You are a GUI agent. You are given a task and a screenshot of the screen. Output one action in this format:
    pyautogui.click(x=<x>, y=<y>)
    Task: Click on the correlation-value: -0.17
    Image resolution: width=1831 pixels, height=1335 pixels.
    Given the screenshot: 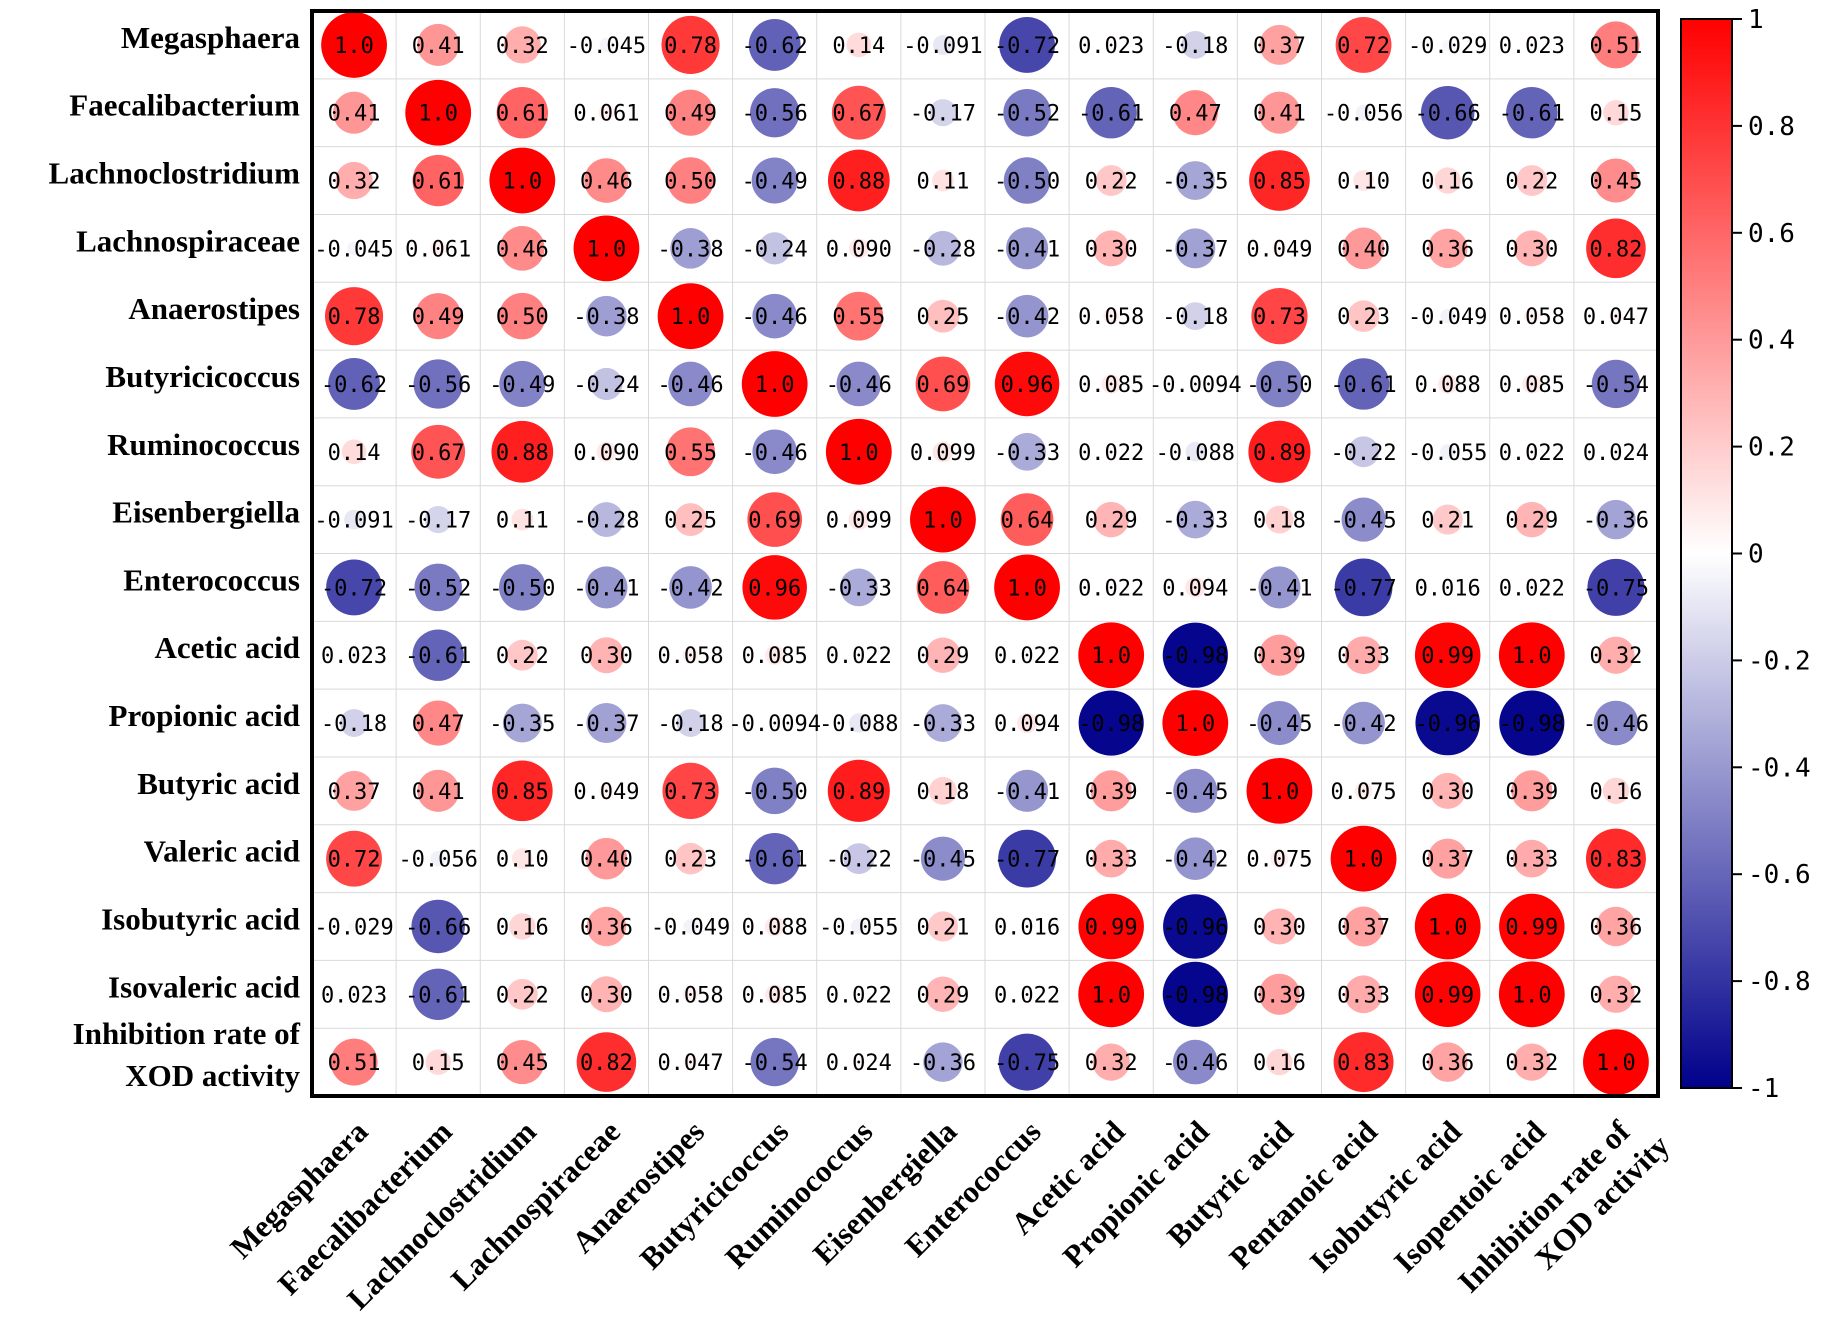 What is the action you would take?
    pyautogui.click(x=438, y=521)
    